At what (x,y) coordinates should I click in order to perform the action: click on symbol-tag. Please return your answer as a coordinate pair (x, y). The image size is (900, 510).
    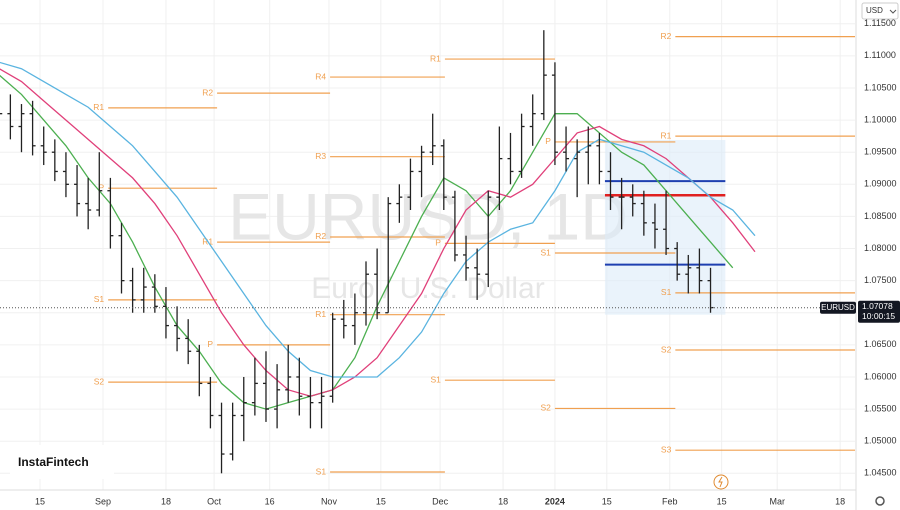
    Looking at the image, I should click on (838, 307).